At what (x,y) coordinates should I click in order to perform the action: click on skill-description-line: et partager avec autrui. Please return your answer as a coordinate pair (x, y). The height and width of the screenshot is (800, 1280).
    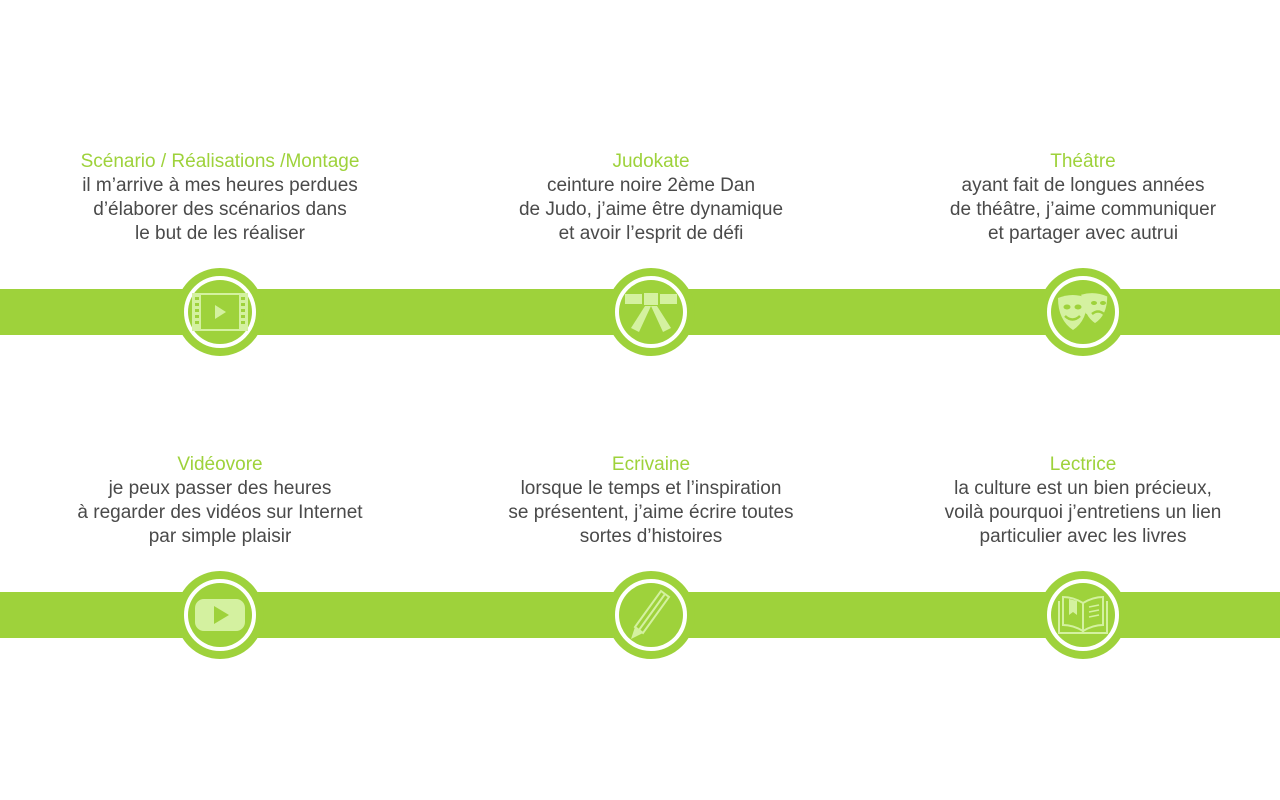
    Looking at the image, I should click on (1083, 233).